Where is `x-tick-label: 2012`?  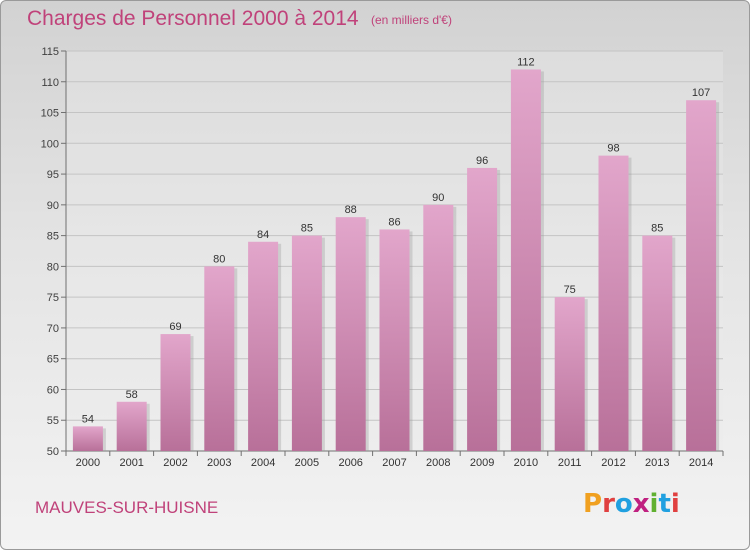 x-tick-label: 2012 is located at coordinates (613, 463).